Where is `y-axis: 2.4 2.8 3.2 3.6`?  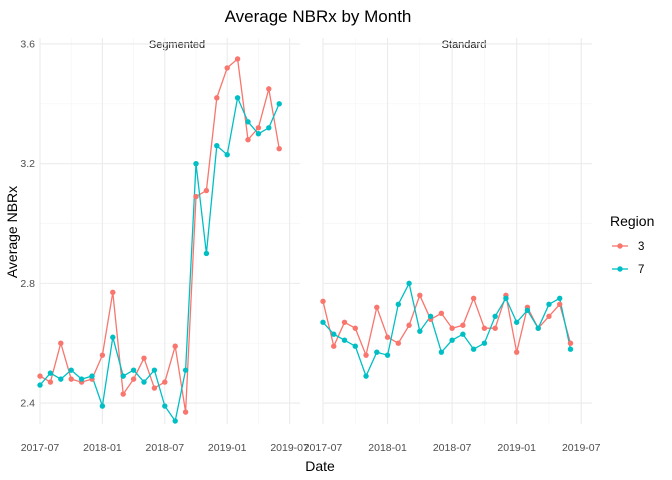
y-axis: 2.4 2.8 3.2 3.6 is located at coordinates (27, 223).